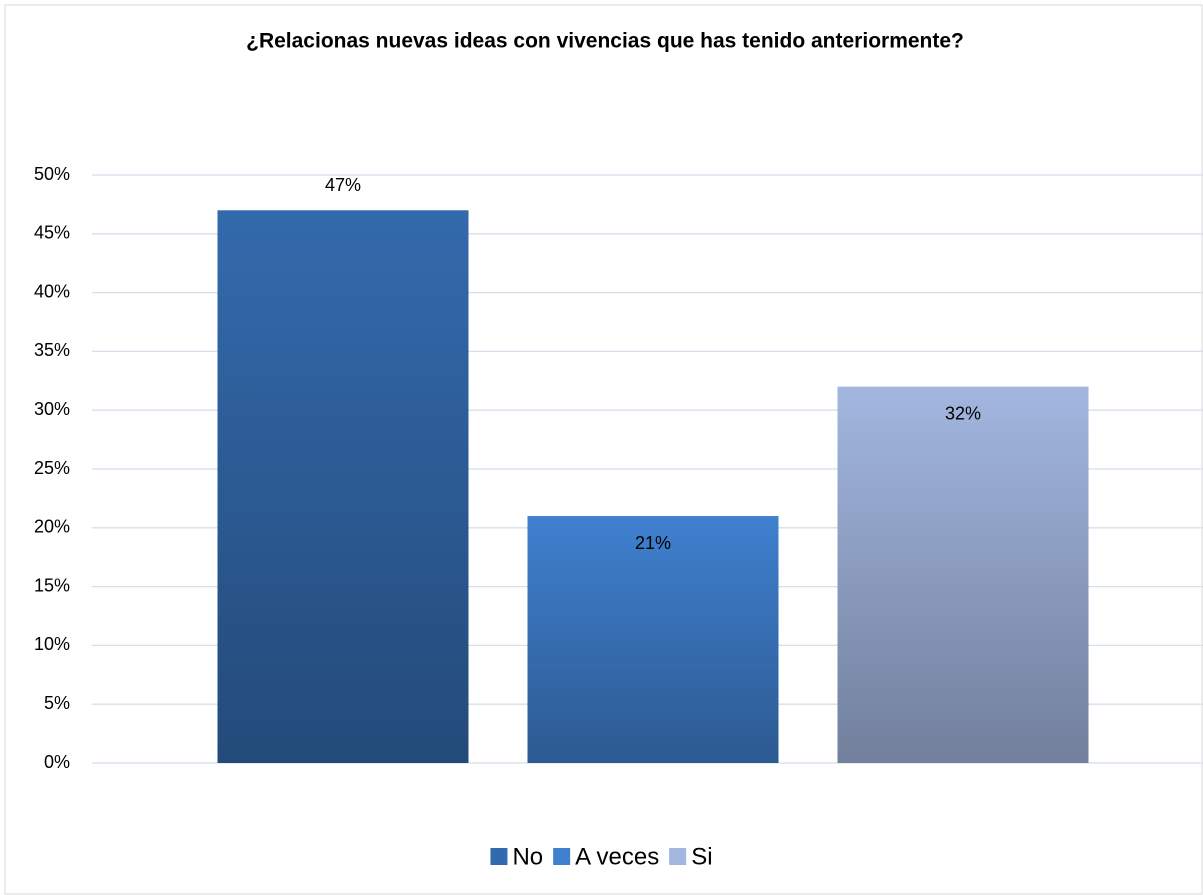 The height and width of the screenshot is (895, 1203). I want to click on legend-item: A veces, so click(606, 856).